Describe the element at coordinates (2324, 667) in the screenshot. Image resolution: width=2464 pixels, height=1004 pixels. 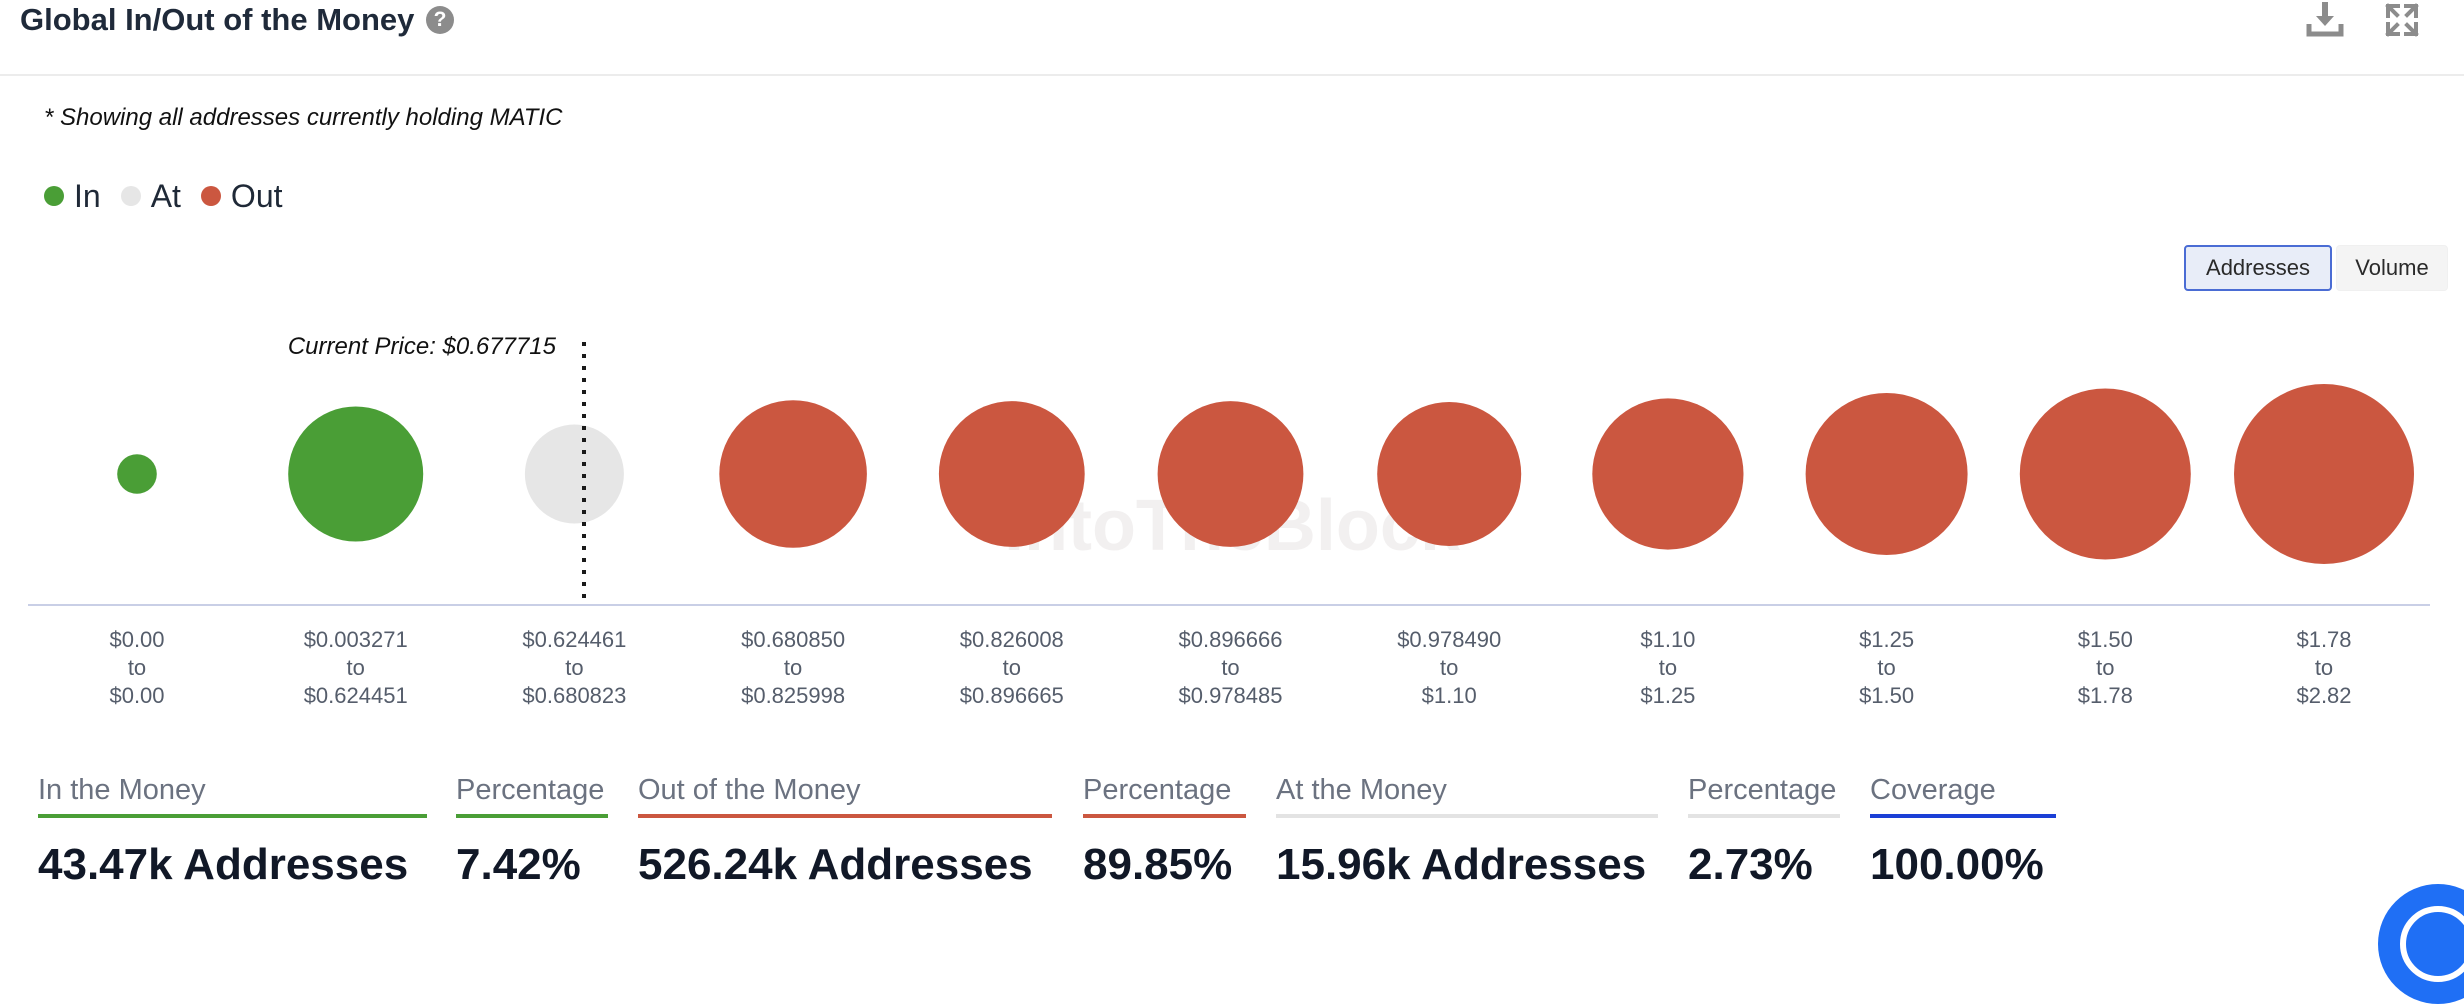
I see `tick-label-11-to-word: to` at that location.